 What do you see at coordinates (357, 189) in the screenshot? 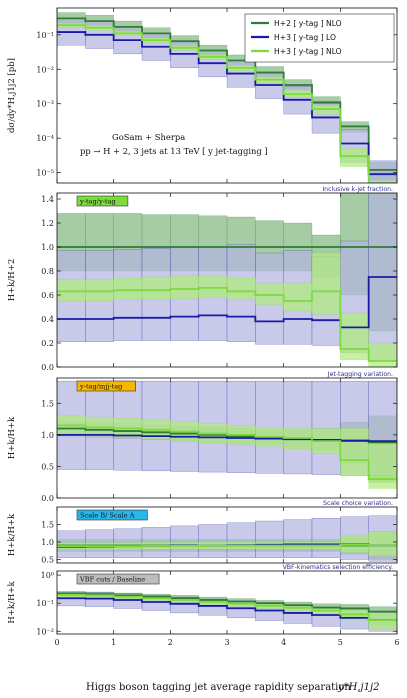
I see `panel-caption-ratio-k: Inclusive k-jet fraction.` at bounding box center [357, 189].